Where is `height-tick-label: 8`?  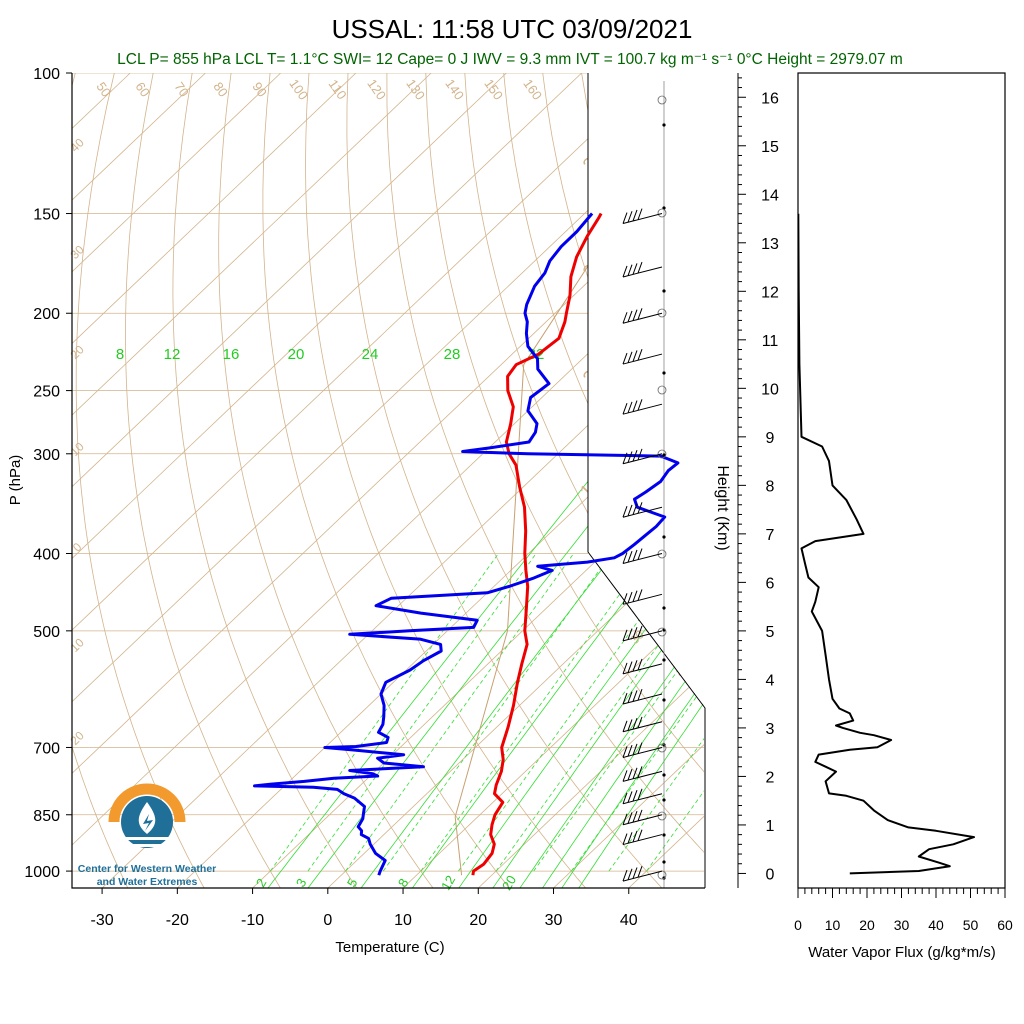 height-tick-label: 8 is located at coordinates (770, 486).